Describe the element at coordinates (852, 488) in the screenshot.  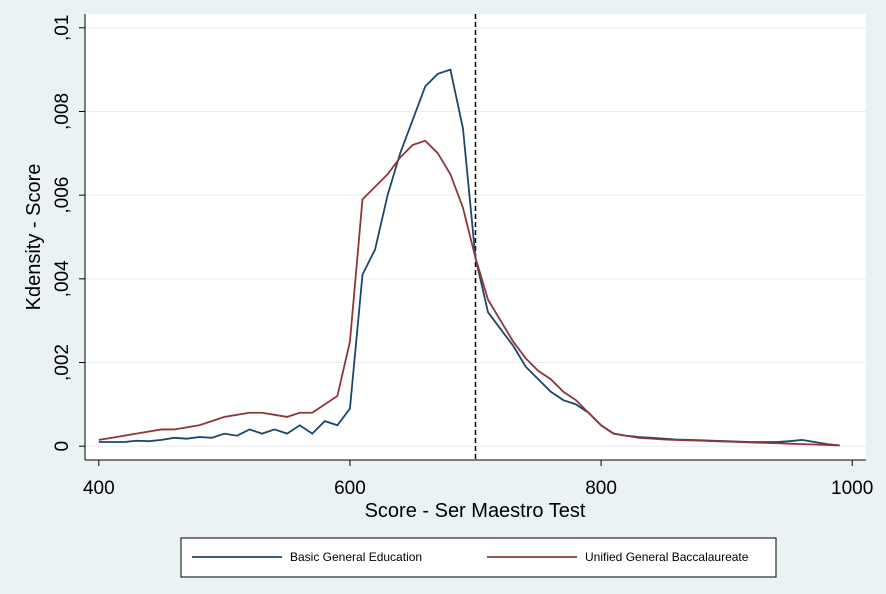
I see `x-tick-label: 1000` at that location.